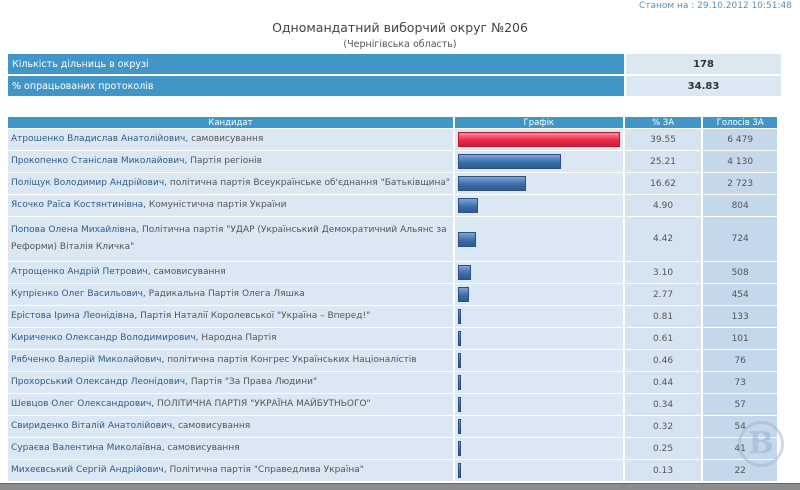 Image resolution: width=800 pixels, height=490 pixels. What do you see at coordinates (740, 404) in the screenshot?
I see `votes-cell: 57` at bounding box center [740, 404].